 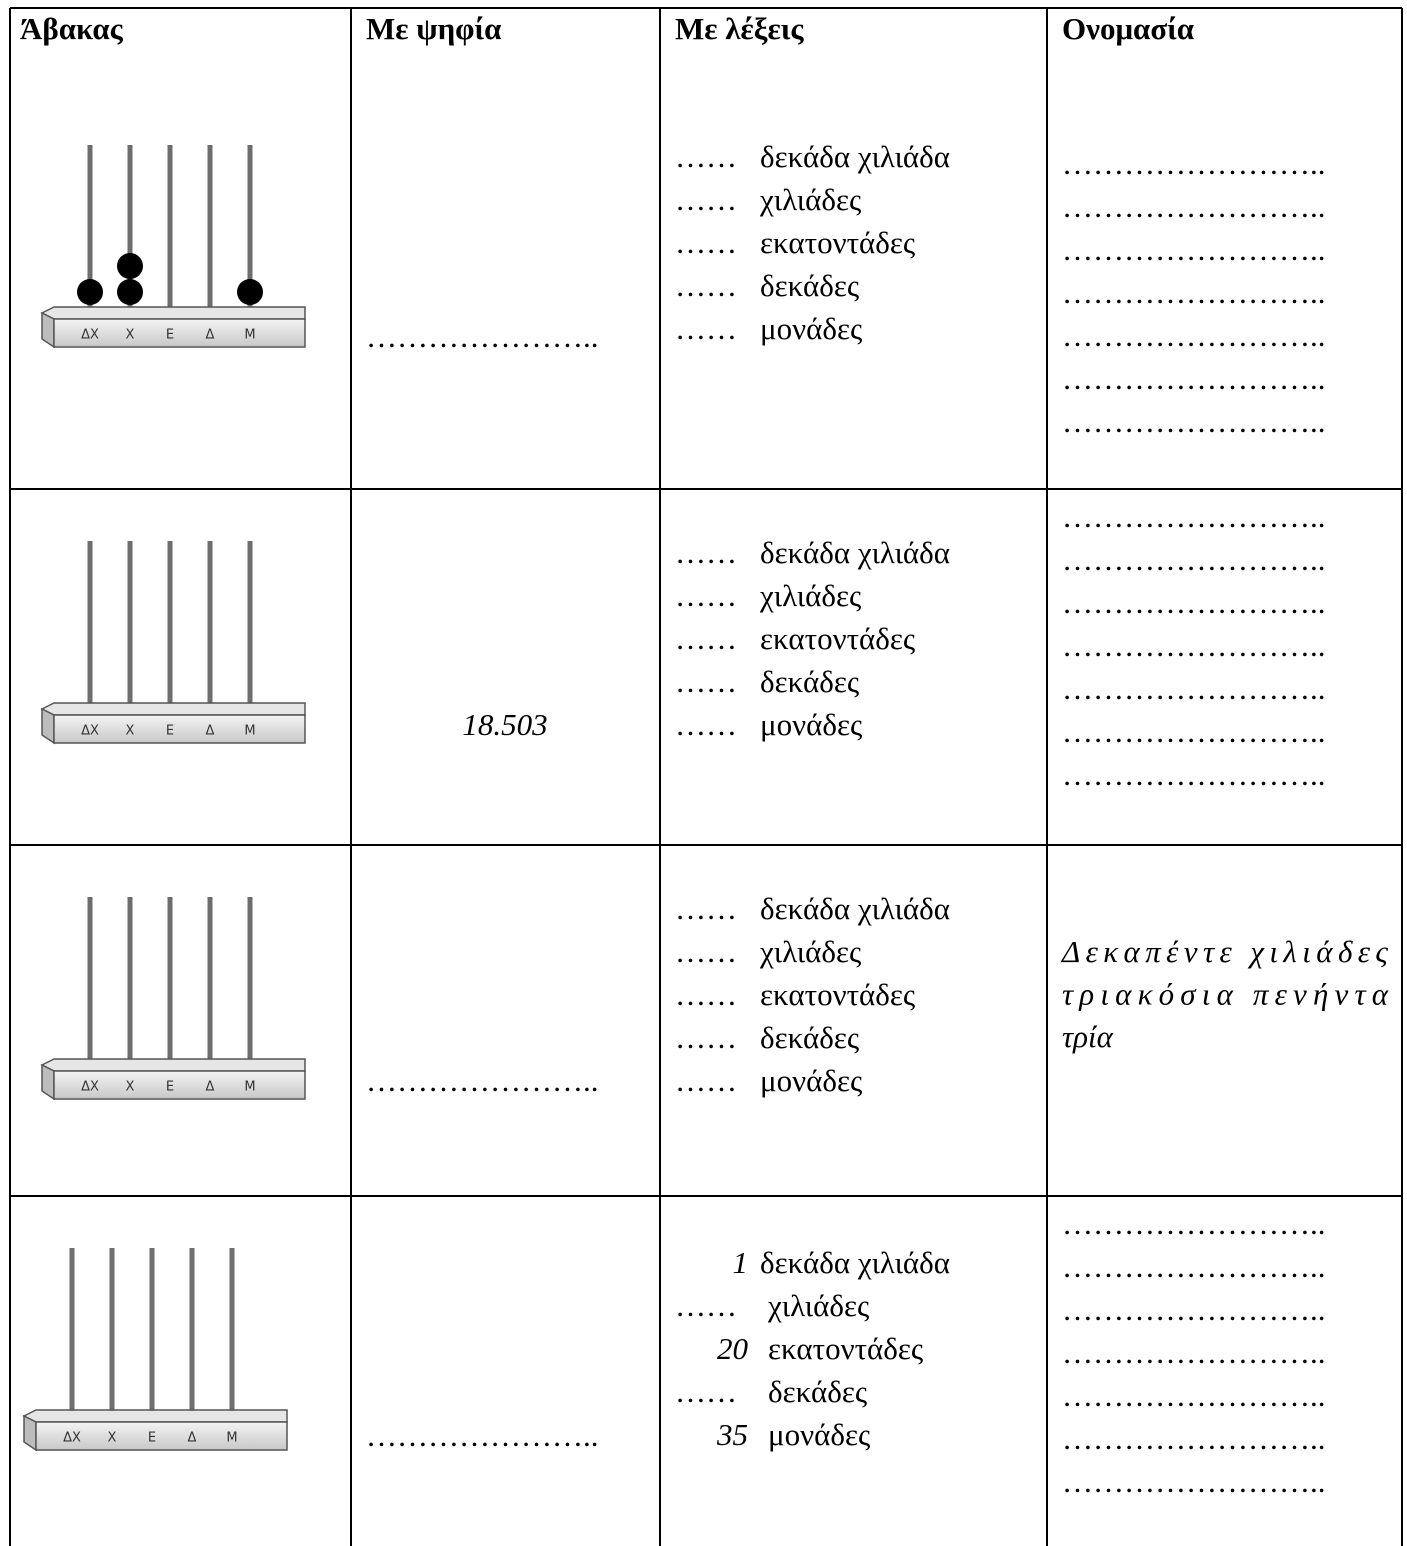 What do you see at coordinates (732, 1434) in the screenshot?
I see `words-amount: 35` at bounding box center [732, 1434].